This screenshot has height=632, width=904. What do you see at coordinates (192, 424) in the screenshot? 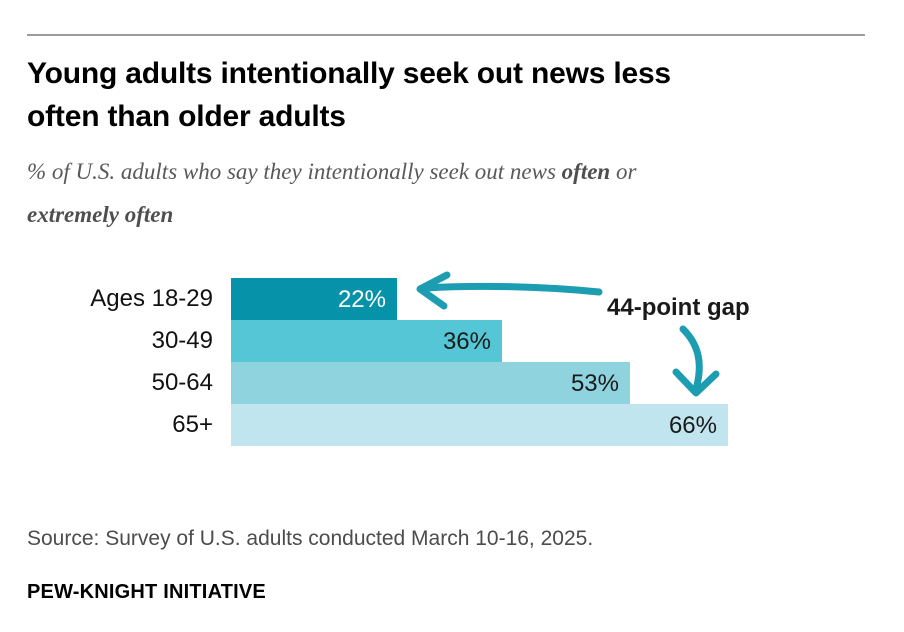
I see `category-label: 65+` at bounding box center [192, 424].